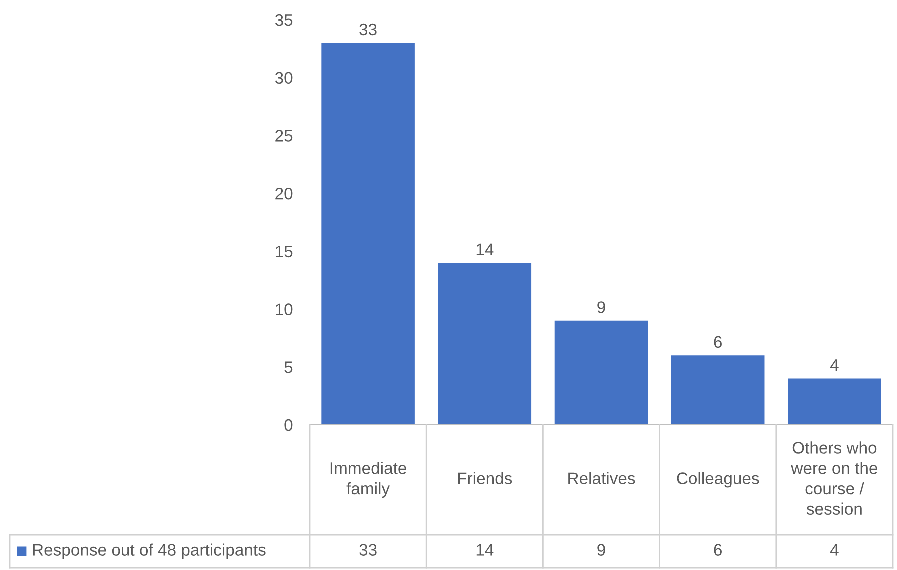  Describe the element at coordinates (284, 194) in the screenshot. I see `y-tick-label: 20` at that location.